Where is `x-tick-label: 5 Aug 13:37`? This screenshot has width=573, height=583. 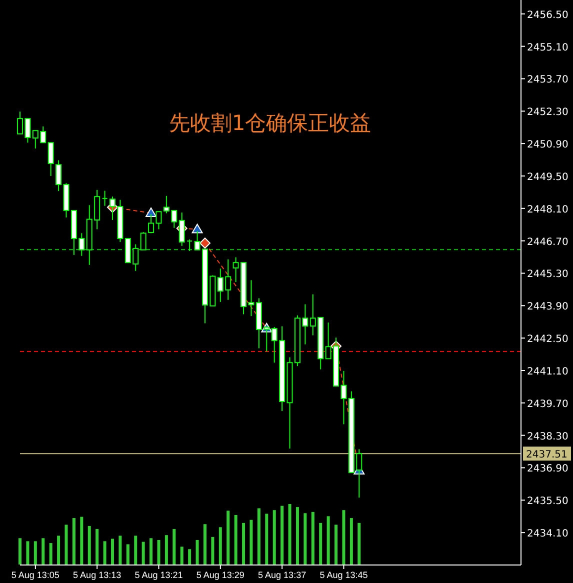 x-tick-label: 5 Aug 13:37 is located at coordinates (282, 575).